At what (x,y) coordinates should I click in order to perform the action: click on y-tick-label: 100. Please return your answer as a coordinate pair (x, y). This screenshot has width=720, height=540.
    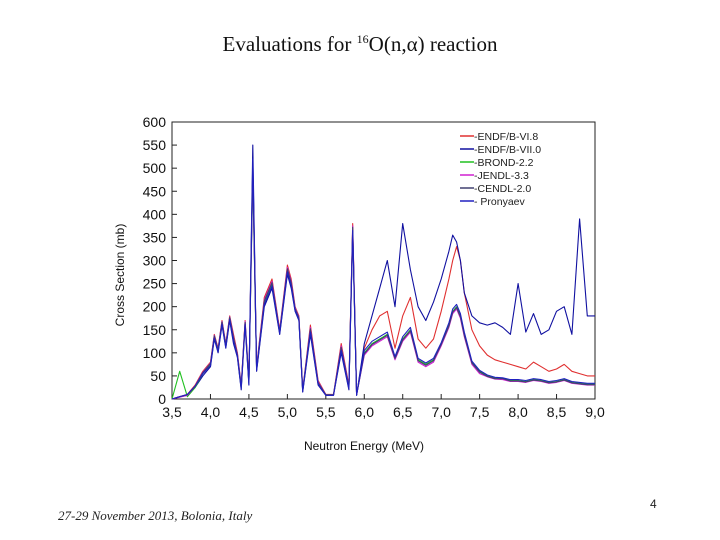
    Looking at the image, I should click on (155, 353).